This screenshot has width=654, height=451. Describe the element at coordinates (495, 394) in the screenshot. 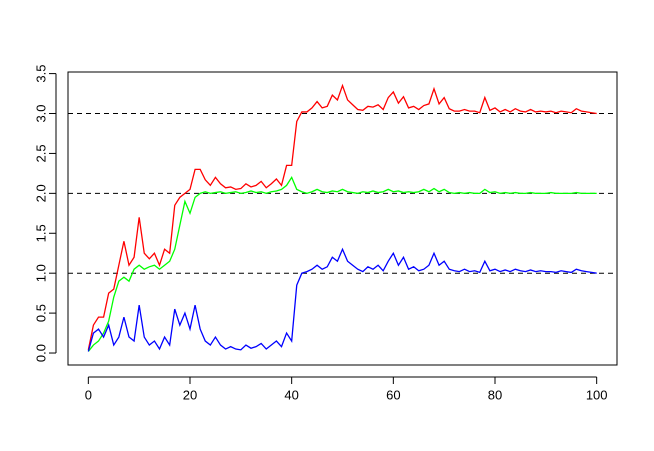

I see `x-tick-label: 80` at that location.